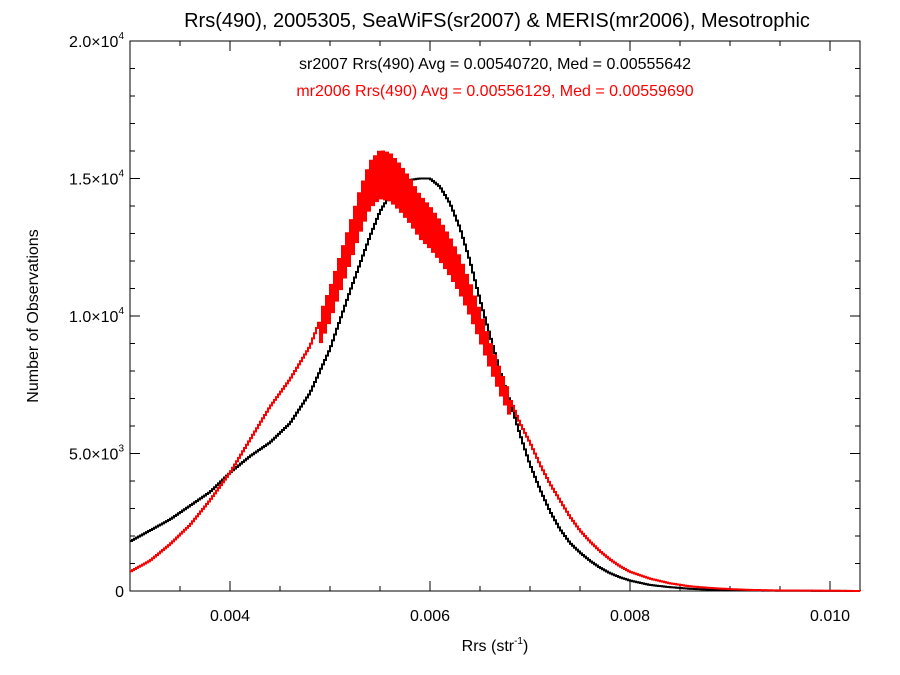  Describe the element at coordinates (230, 616) in the screenshot. I see `x-tick-label: 0.004` at that location.